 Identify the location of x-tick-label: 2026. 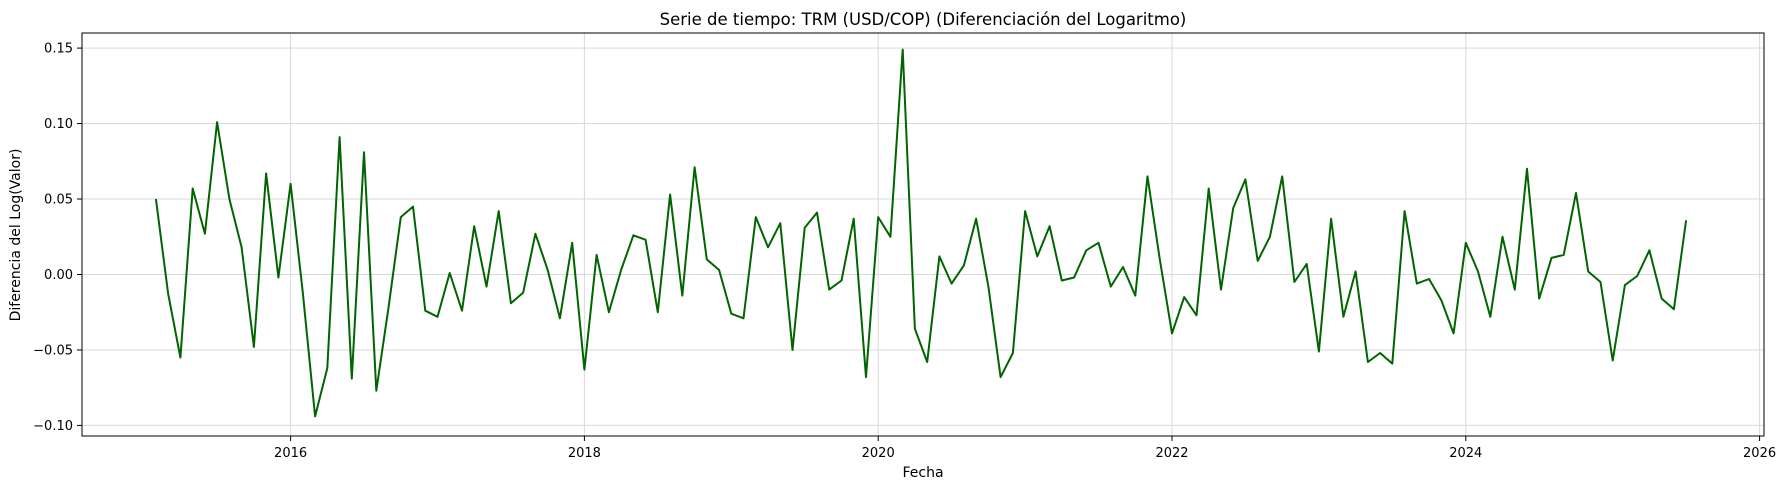
(1759, 453).